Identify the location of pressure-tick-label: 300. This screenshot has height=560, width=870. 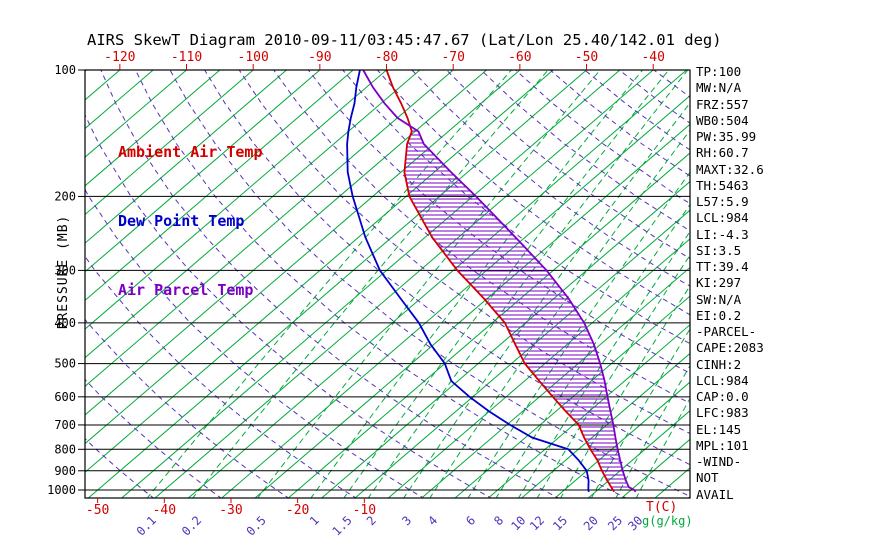
(65, 270).